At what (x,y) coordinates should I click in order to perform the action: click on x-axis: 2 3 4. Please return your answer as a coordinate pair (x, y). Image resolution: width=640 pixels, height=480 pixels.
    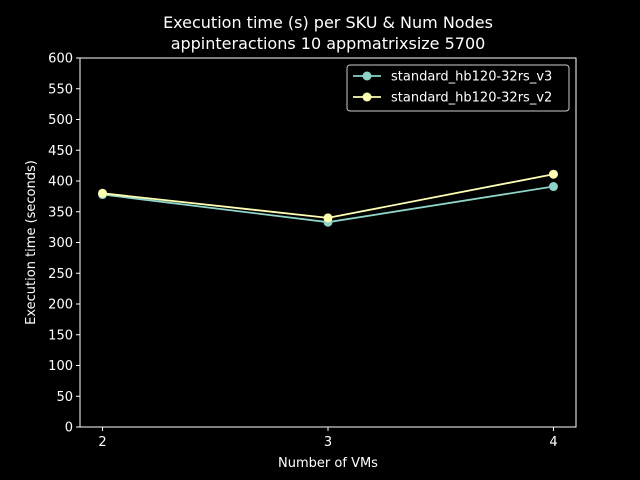
    Looking at the image, I should click on (328, 438).